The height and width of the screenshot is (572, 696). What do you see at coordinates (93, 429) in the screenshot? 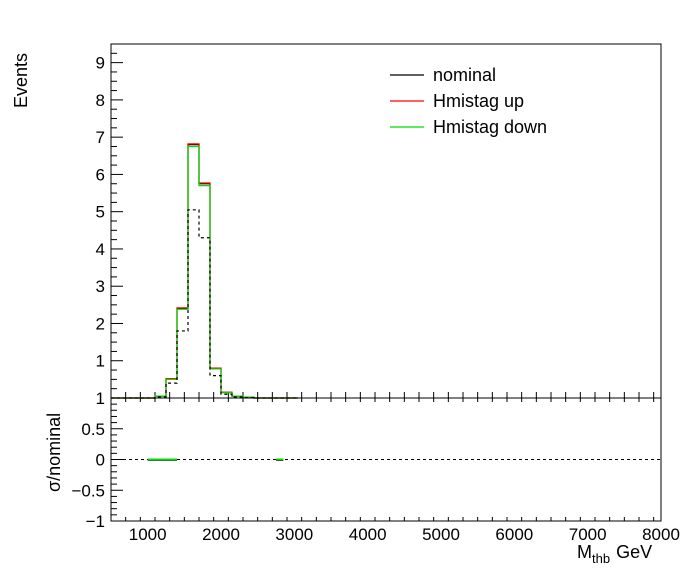
I see `lower-y-tick-label: 0.5` at bounding box center [93, 429].